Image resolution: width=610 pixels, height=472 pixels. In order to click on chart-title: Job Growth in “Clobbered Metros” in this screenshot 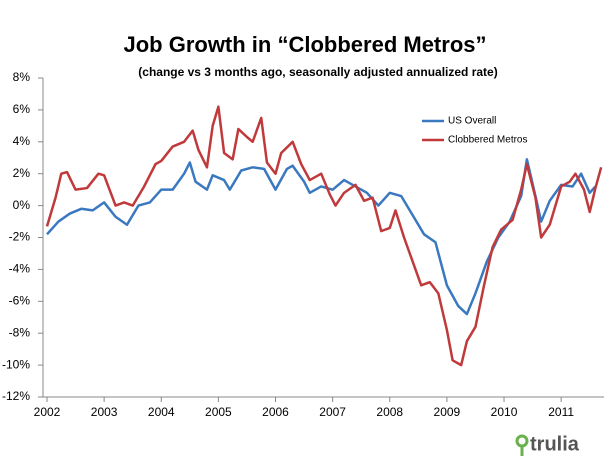, I will do `click(304, 44)`.